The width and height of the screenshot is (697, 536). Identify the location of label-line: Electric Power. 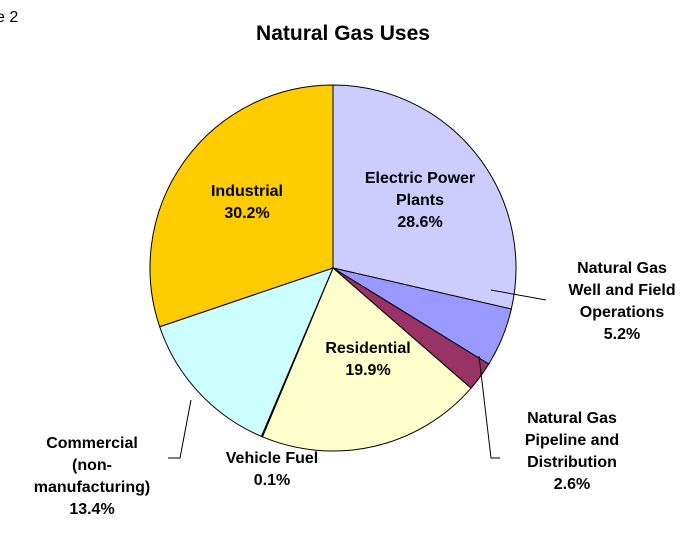
(420, 178).